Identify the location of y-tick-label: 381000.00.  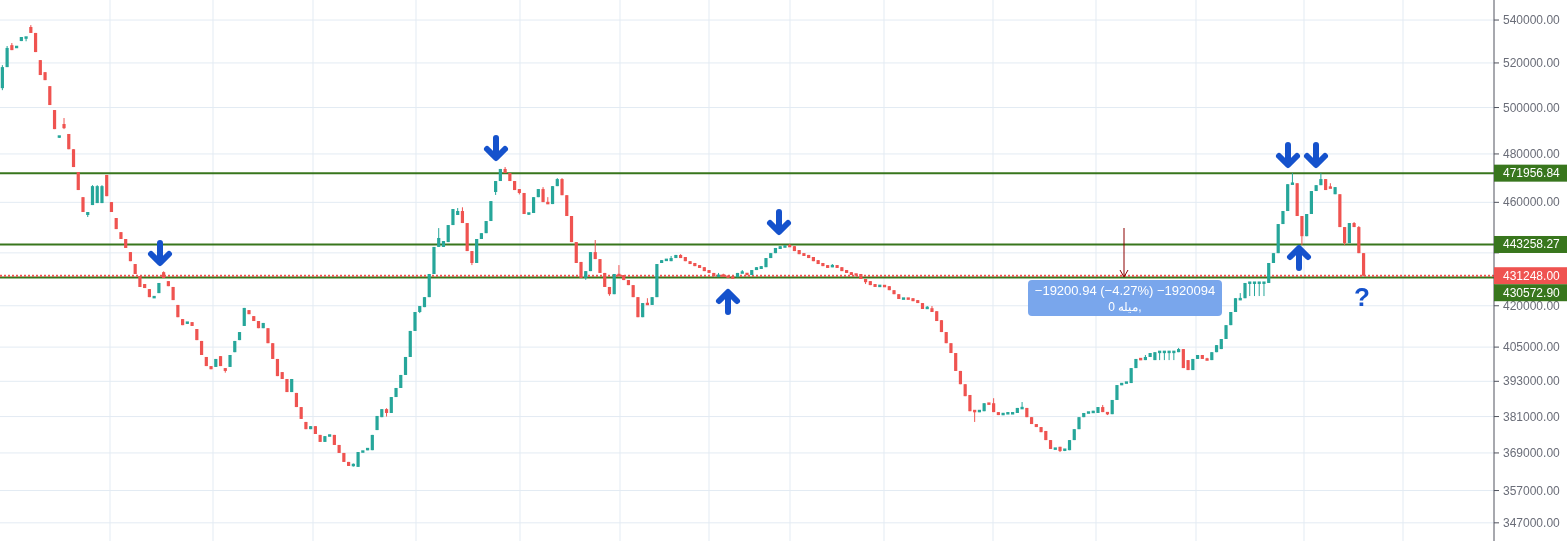
(1532, 416).